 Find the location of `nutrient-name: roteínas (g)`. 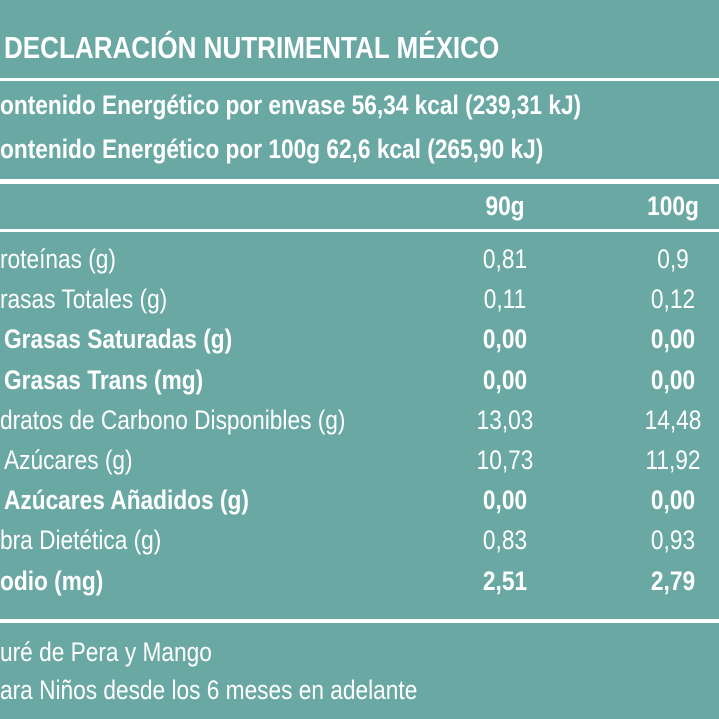

nutrient-name: roteínas (g) is located at coordinates (58, 259).